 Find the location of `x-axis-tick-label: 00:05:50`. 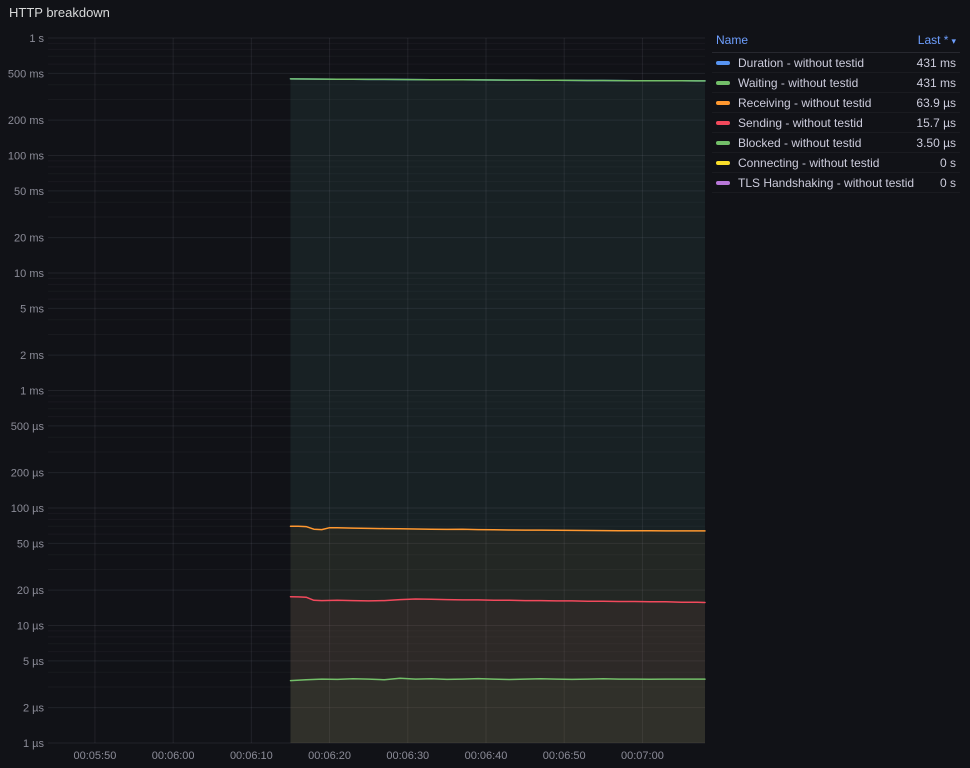

x-axis-tick-label: 00:05:50 is located at coordinates (95, 756).